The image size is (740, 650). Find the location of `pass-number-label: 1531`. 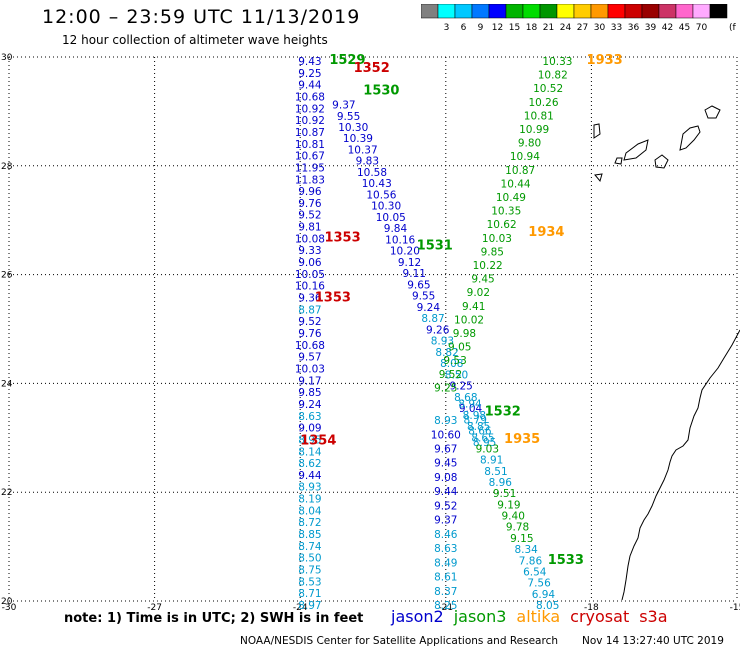

pass-number-label: 1531 is located at coordinates (435, 246).